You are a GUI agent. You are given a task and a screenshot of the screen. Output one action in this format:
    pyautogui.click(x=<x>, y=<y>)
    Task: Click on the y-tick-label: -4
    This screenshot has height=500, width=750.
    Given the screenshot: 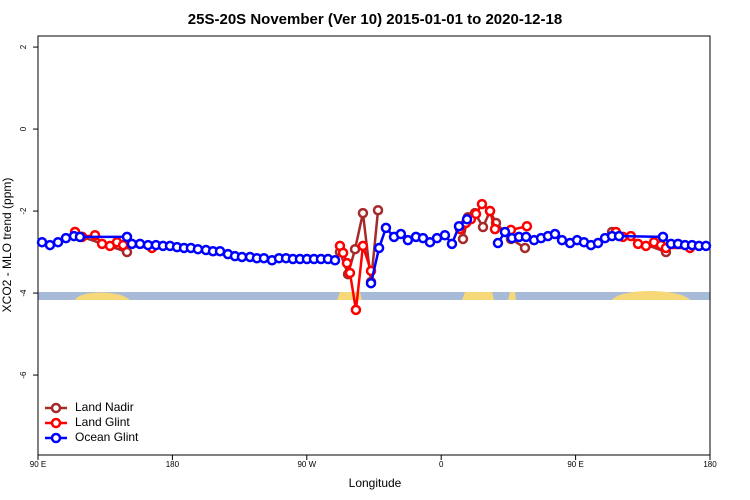 What is the action you would take?
    pyautogui.click(x=23, y=293)
    